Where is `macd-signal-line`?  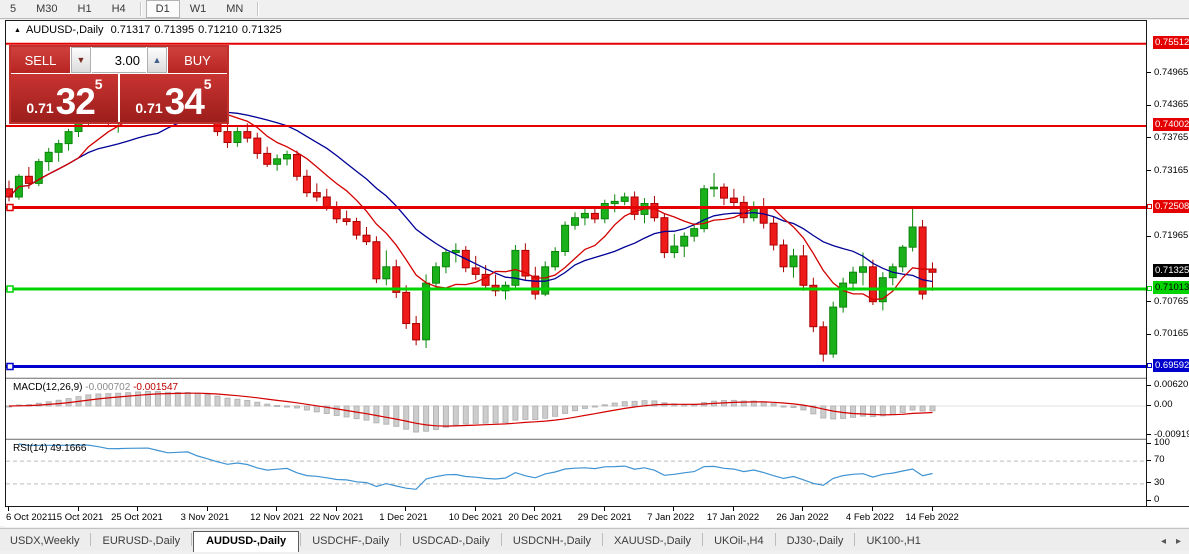 macd-signal-line is located at coordinates (470, 409).